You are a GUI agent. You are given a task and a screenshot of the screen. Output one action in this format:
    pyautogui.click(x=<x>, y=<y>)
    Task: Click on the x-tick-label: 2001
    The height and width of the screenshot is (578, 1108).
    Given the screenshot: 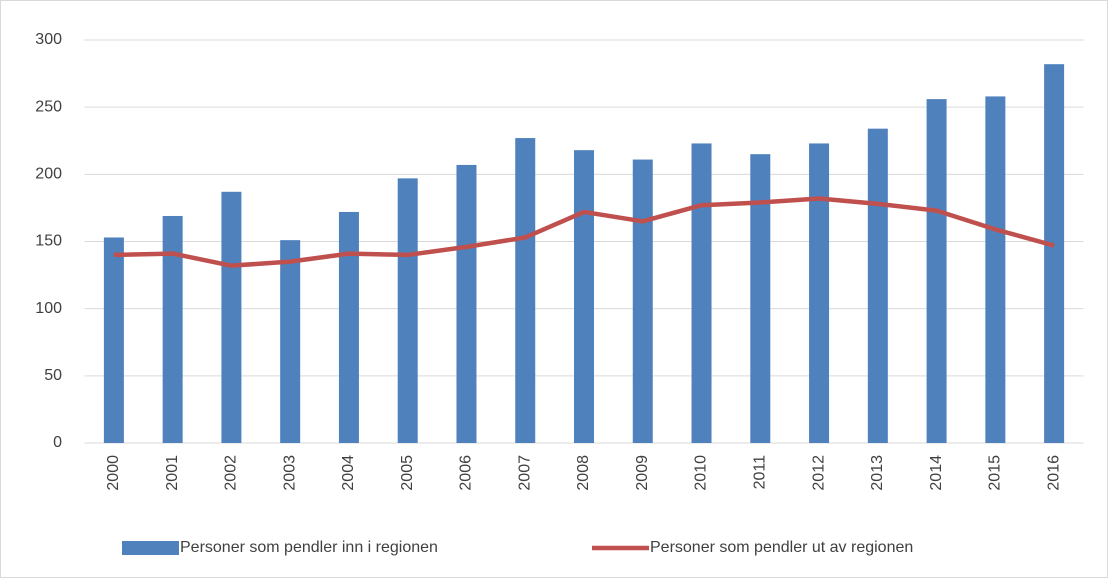 What is the action you would take?
    pyautogui.click(x=172, y=473)
    